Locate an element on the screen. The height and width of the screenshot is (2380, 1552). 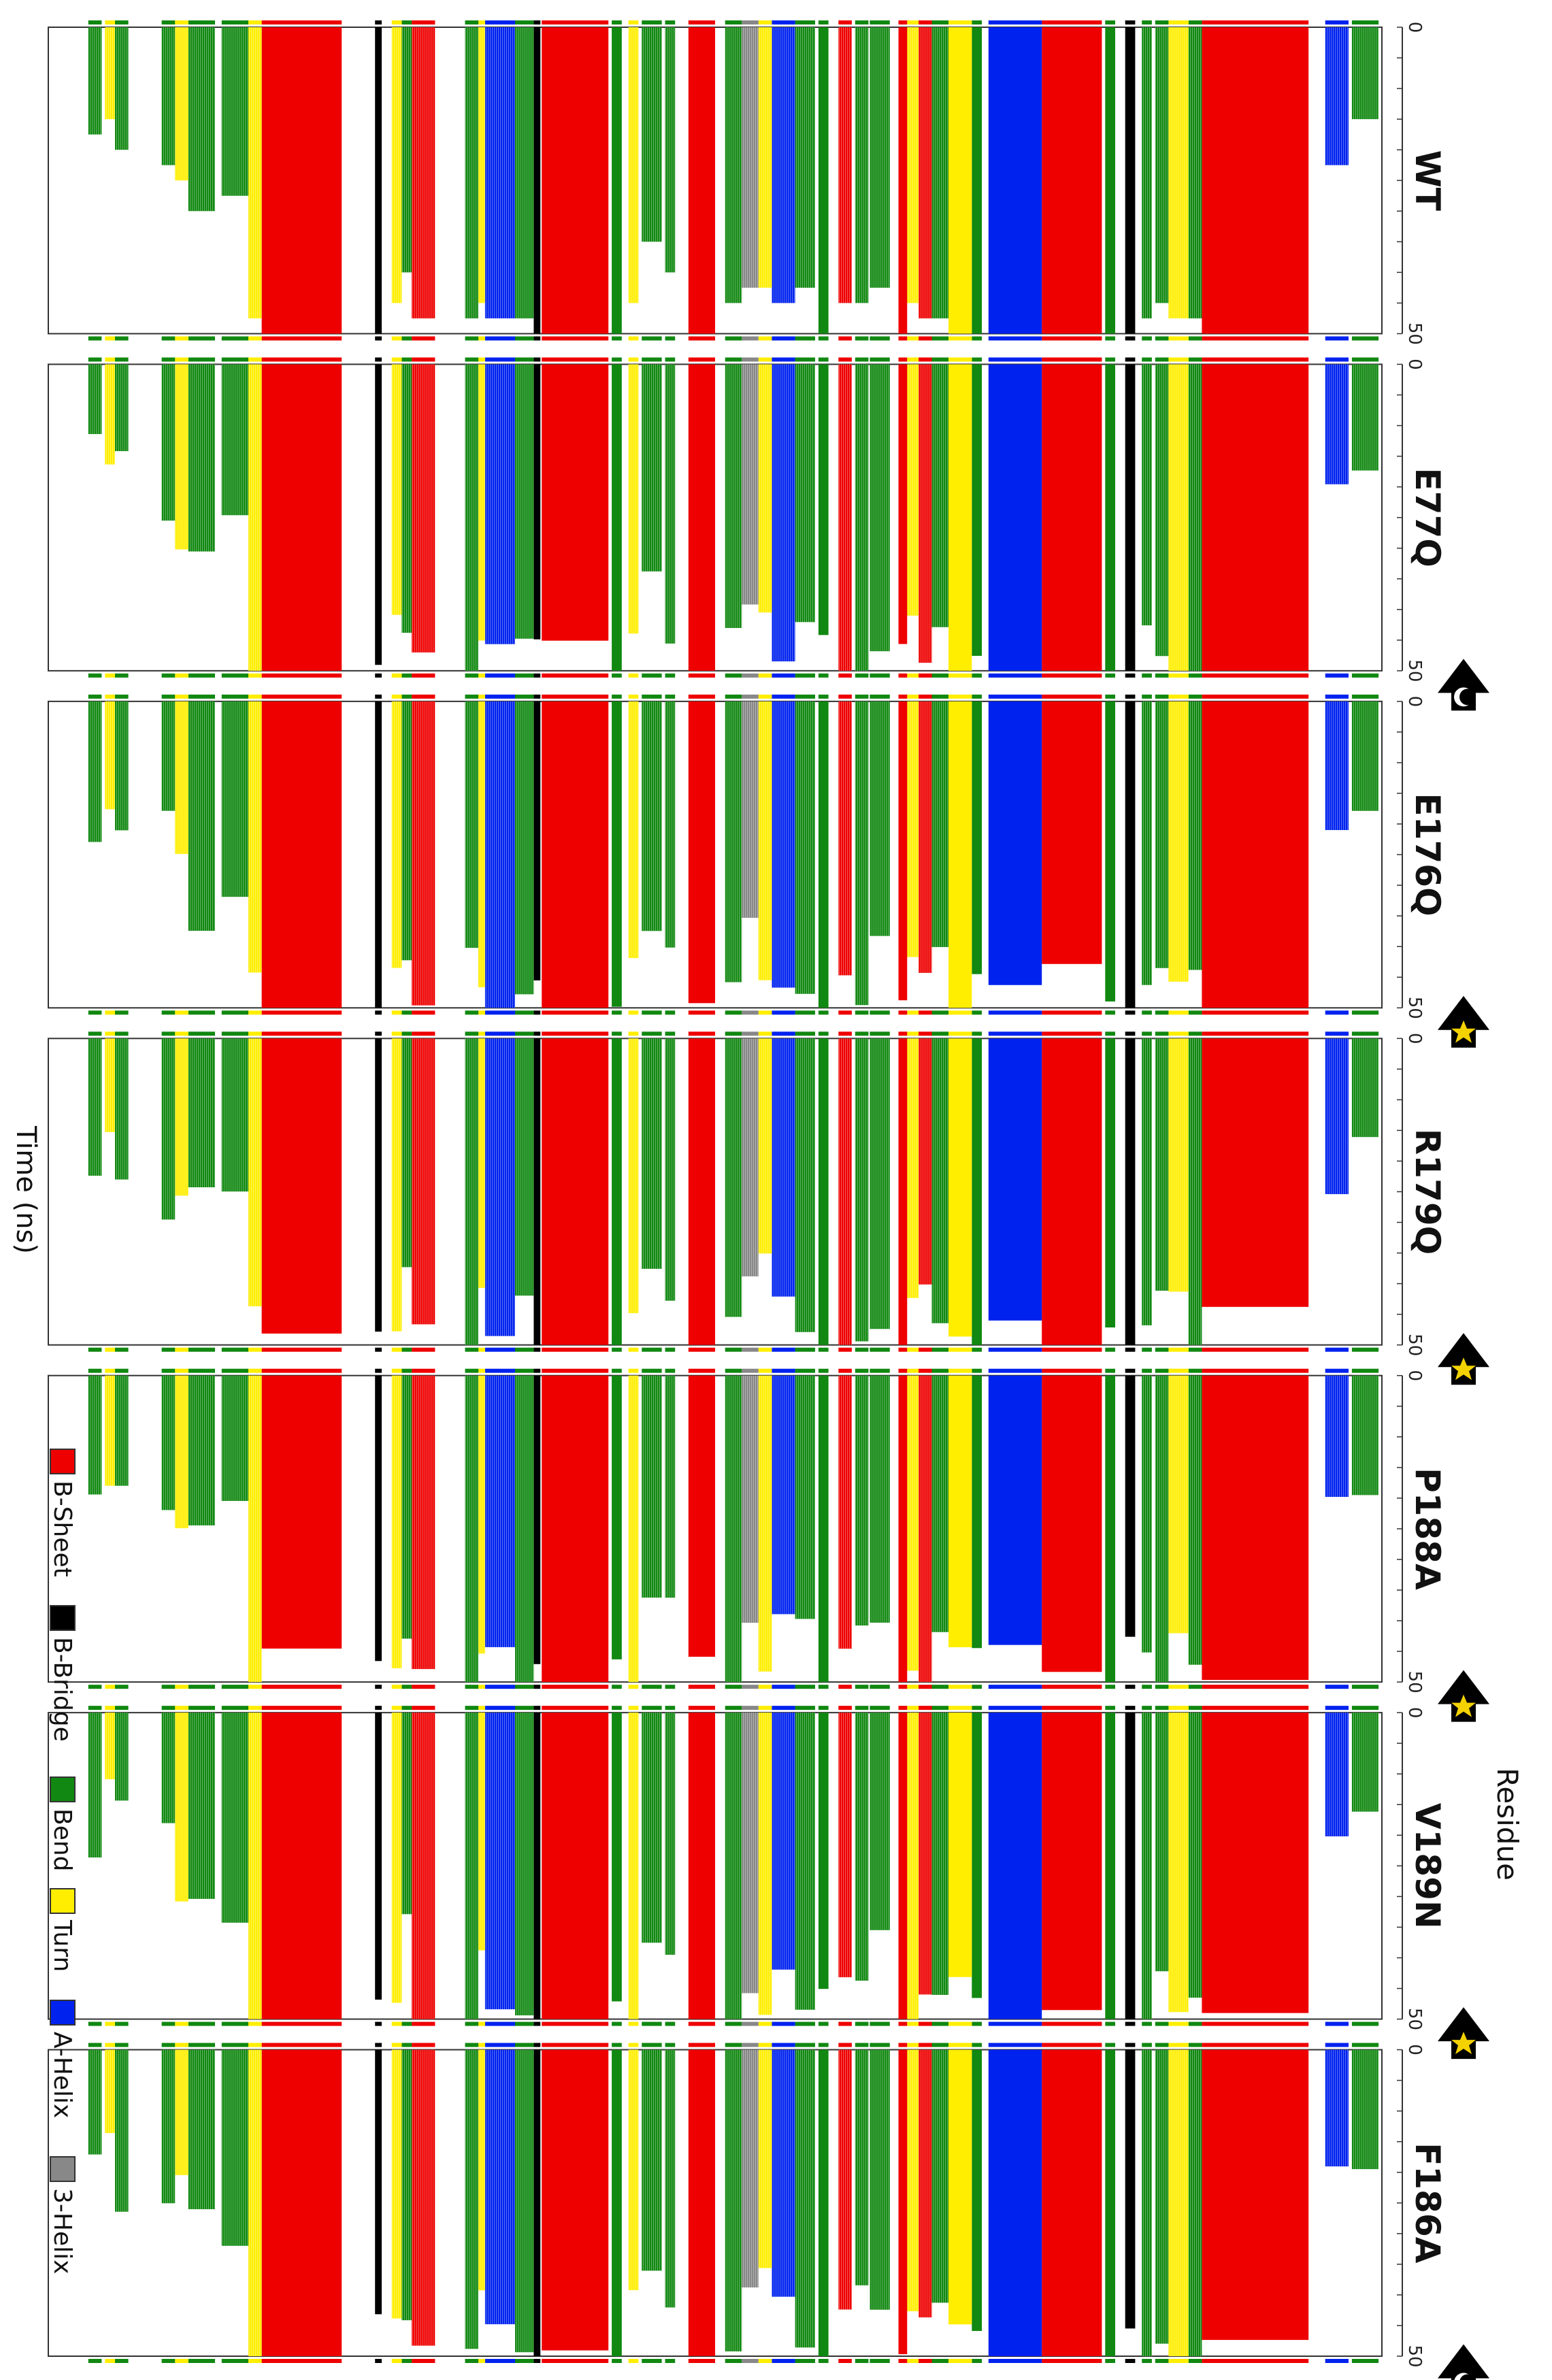
star-marker-icon is located at coordinates (1464, 1359).